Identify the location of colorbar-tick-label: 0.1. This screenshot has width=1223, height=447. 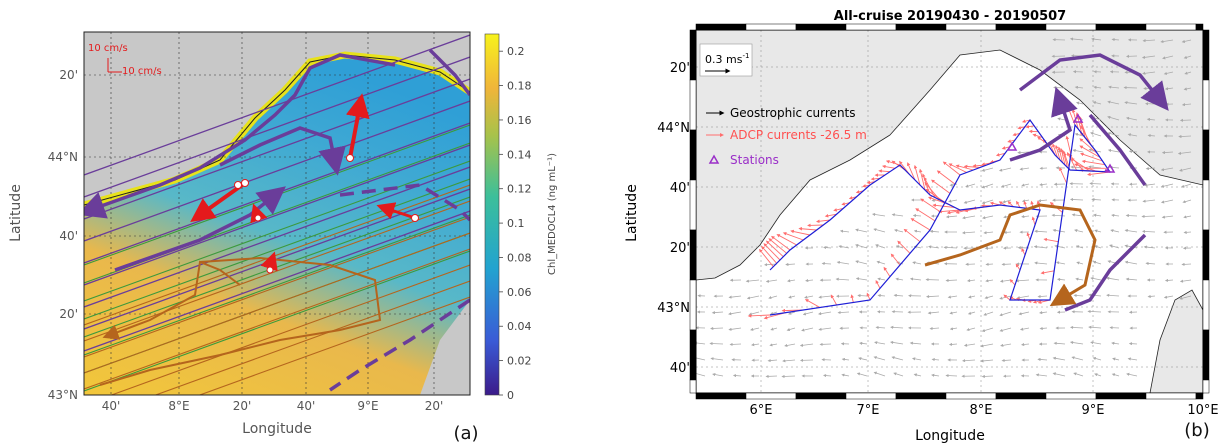
(516, 223).